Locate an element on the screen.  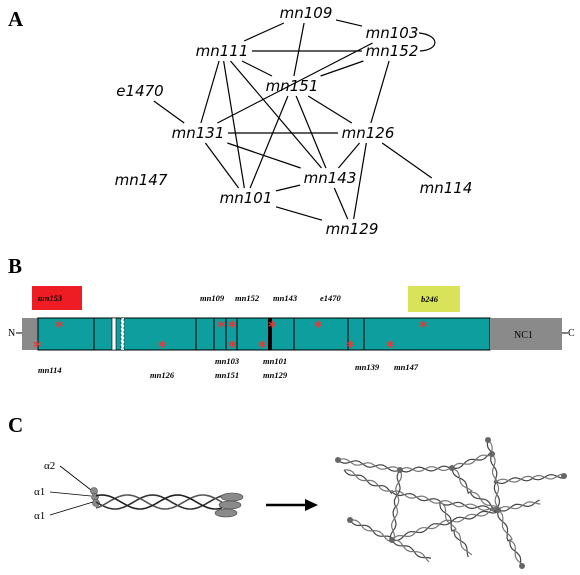
node-mn111: mn111 is located at coordinates (222, 51).